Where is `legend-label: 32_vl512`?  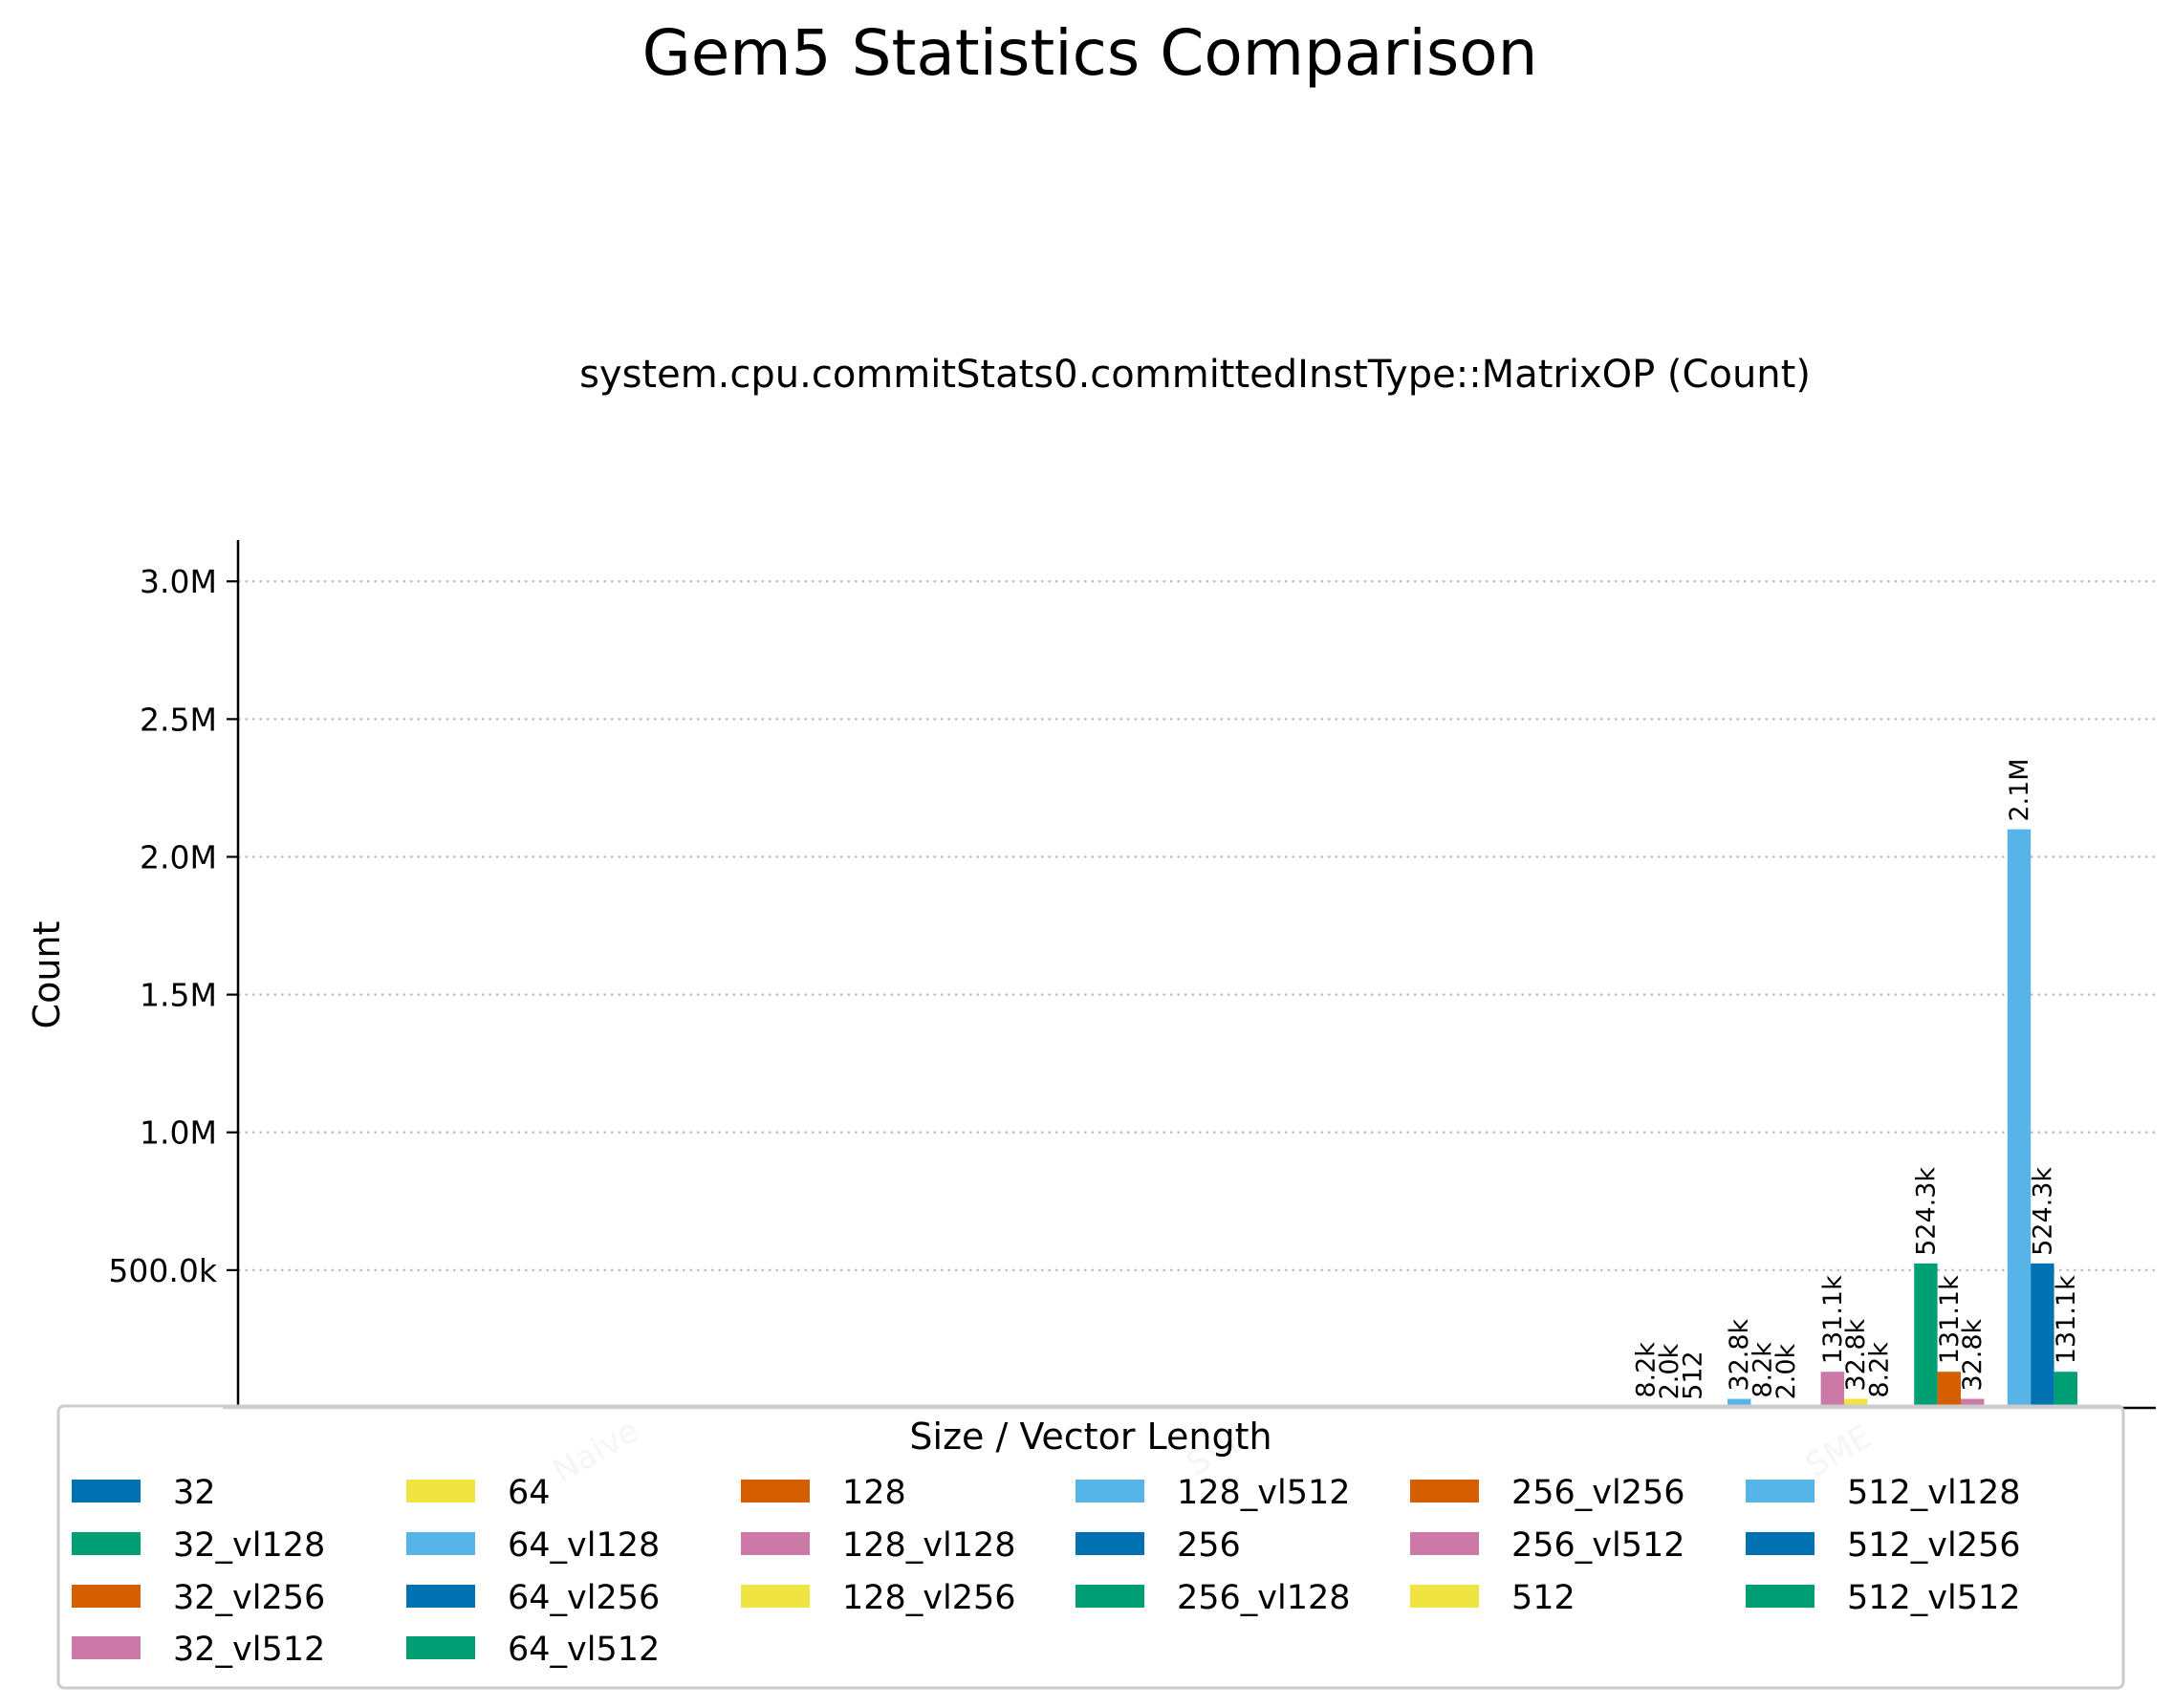 legend-label: 32_vl512 is located at coordinates (249, 1650).